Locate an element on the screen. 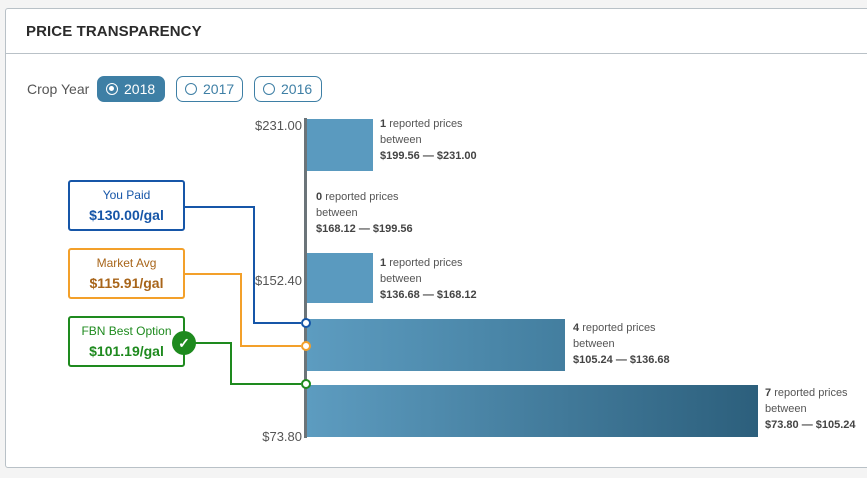 The image size is (867, 478). radio-selected-icon is located at coordinates (112, 89).